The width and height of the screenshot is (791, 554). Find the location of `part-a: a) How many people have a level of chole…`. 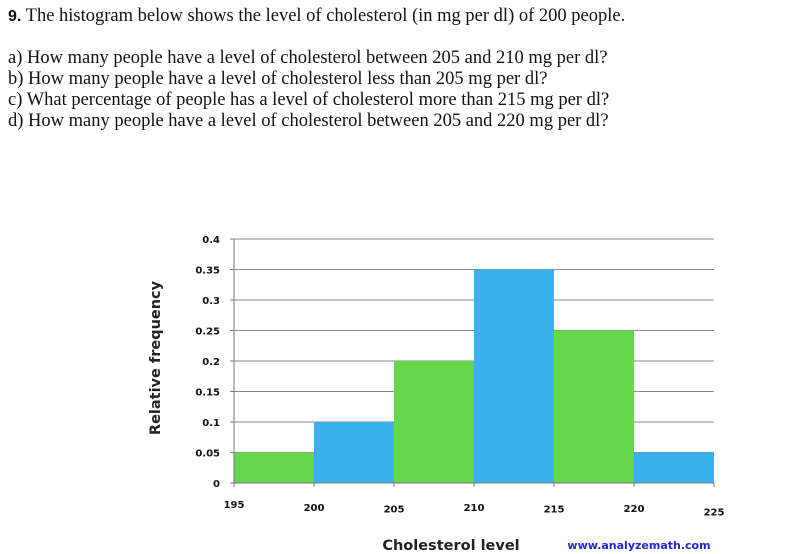

part-a: a) How many people have a level of chole… is located at coordinates (308, 58).